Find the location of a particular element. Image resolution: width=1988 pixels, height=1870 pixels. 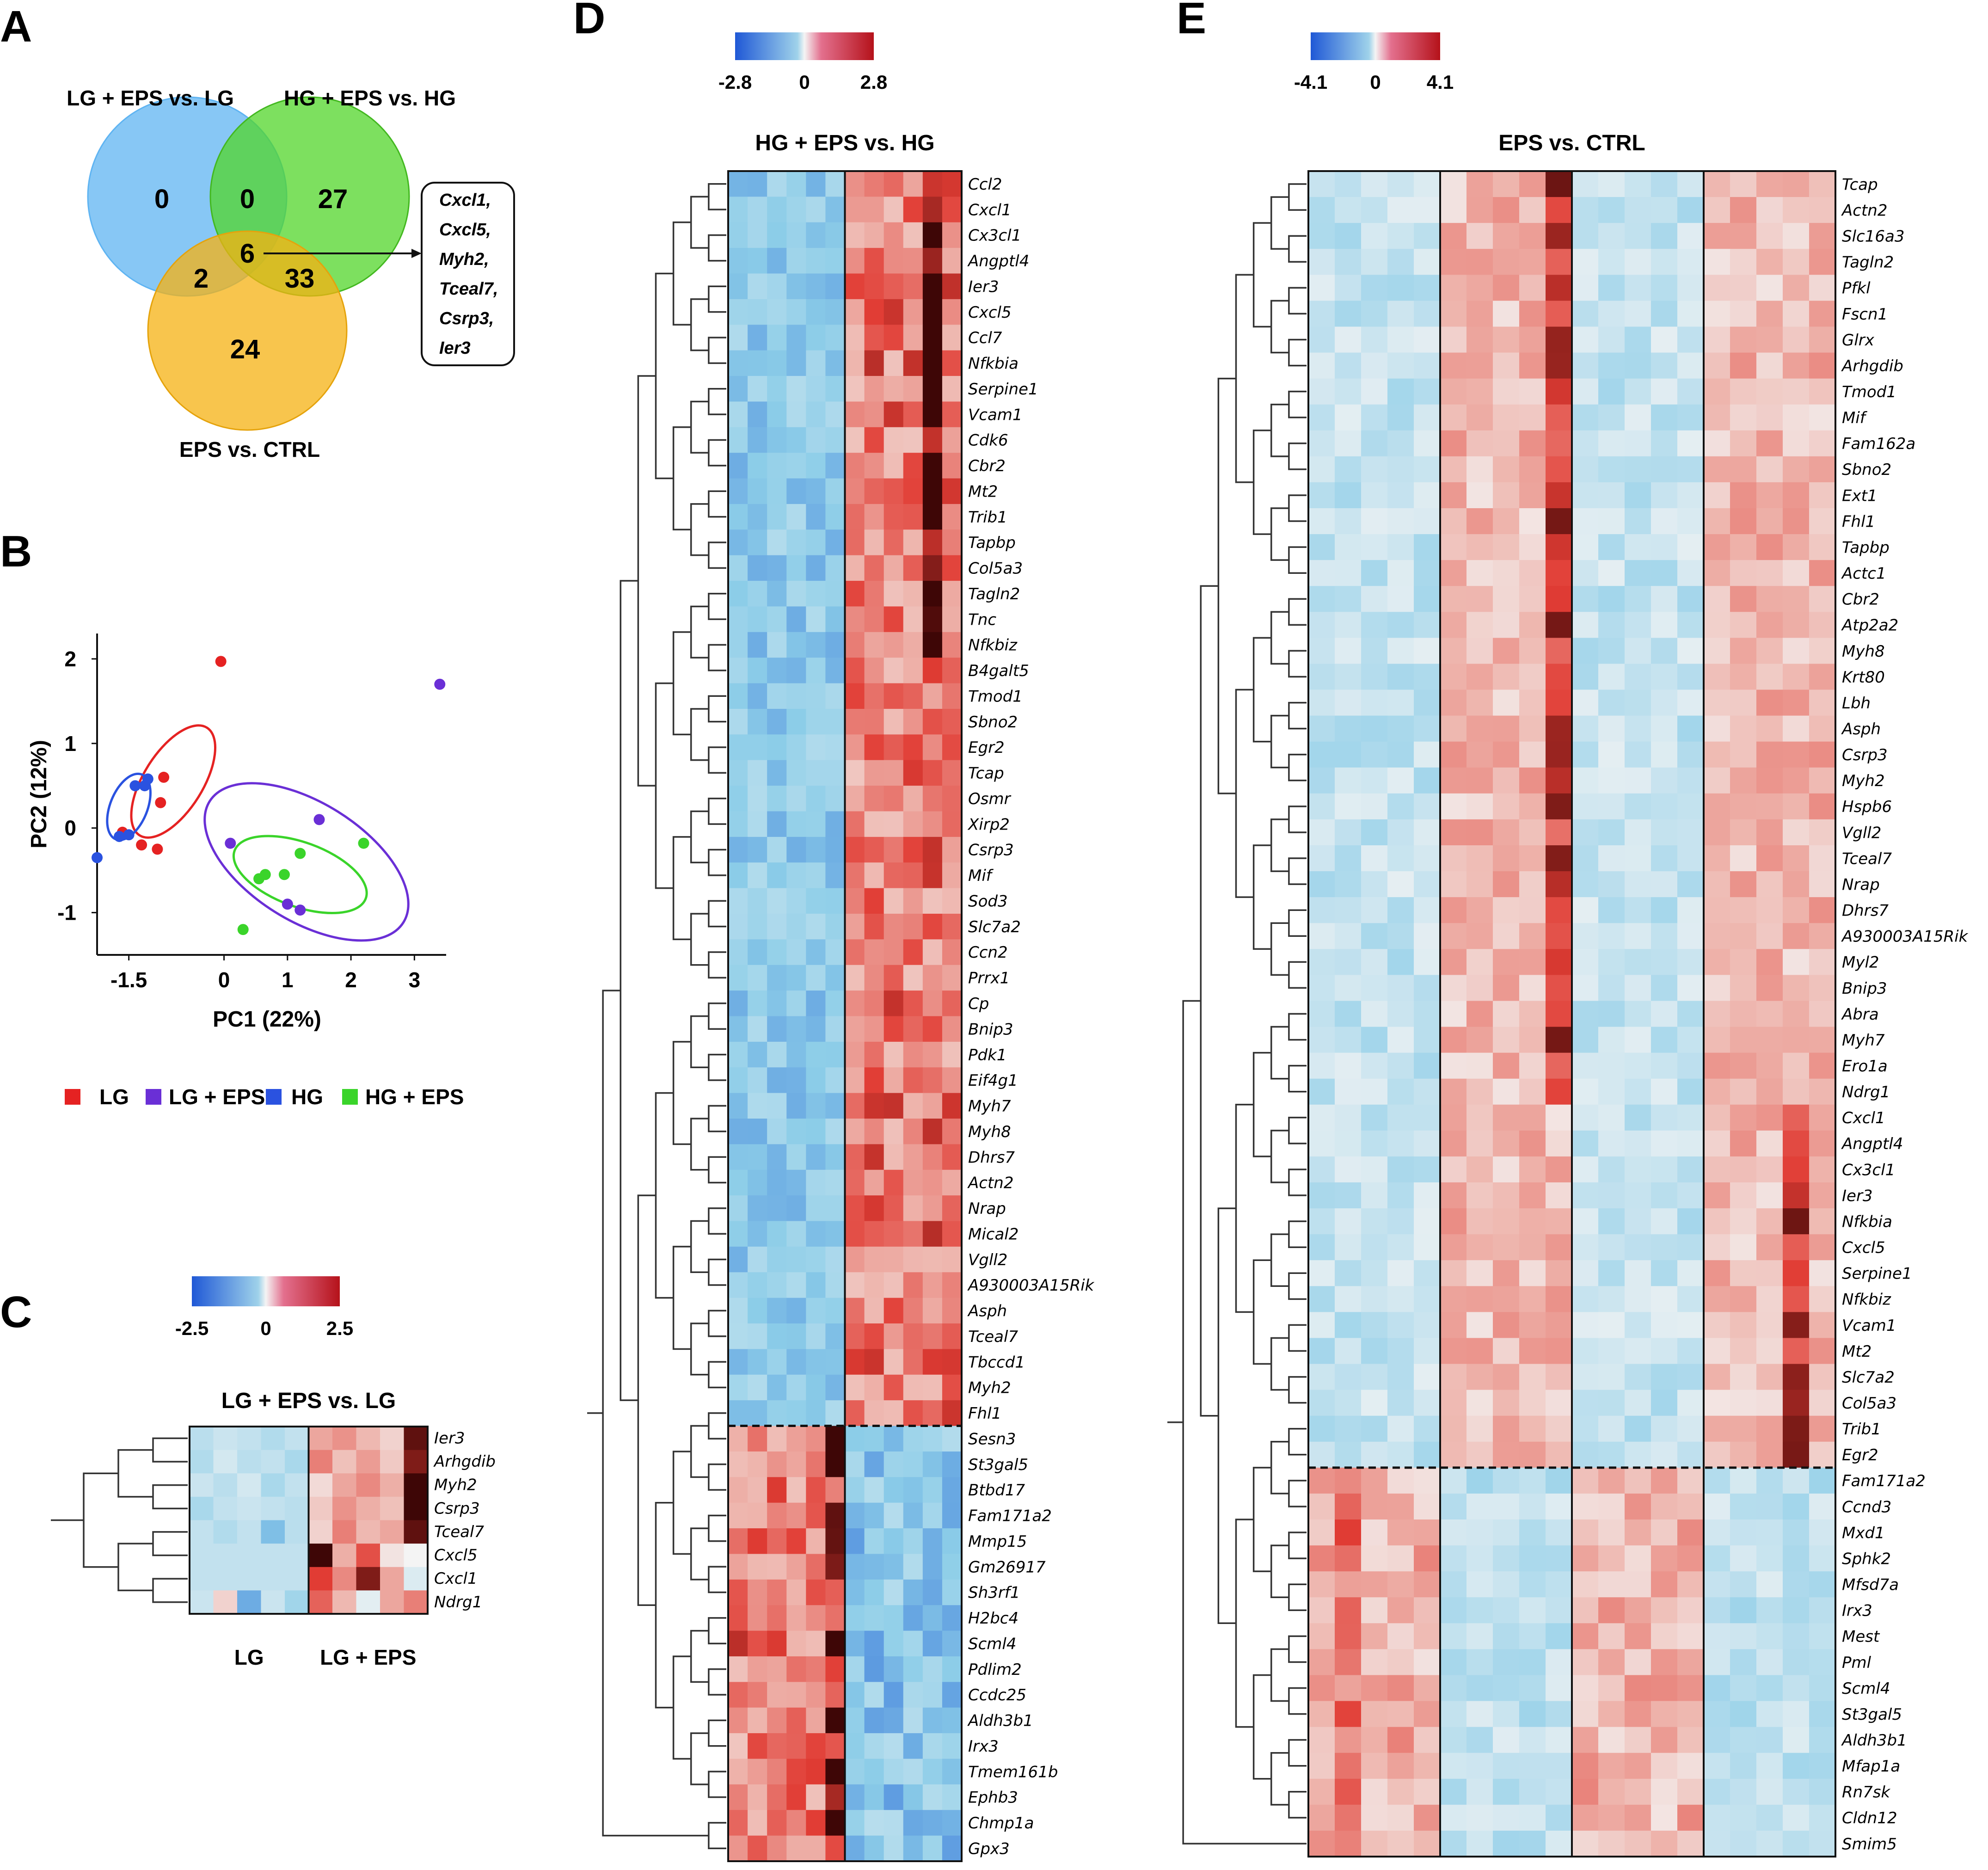

heatmap-row-label: Aldh3b1 is located at coordinates (1874, 1740).